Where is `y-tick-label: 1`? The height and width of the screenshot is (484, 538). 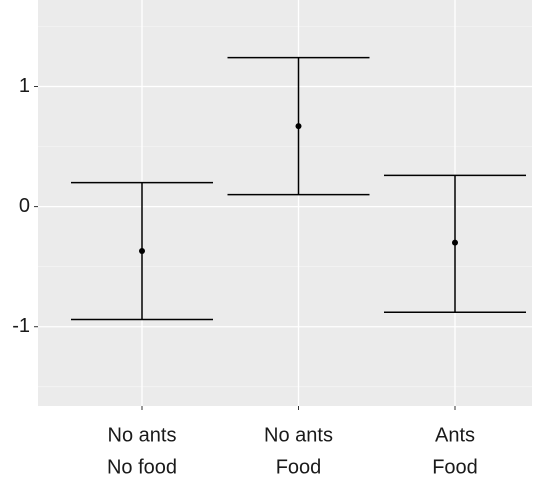 y-tick-label: 1 is located at coordinates (24, 86).